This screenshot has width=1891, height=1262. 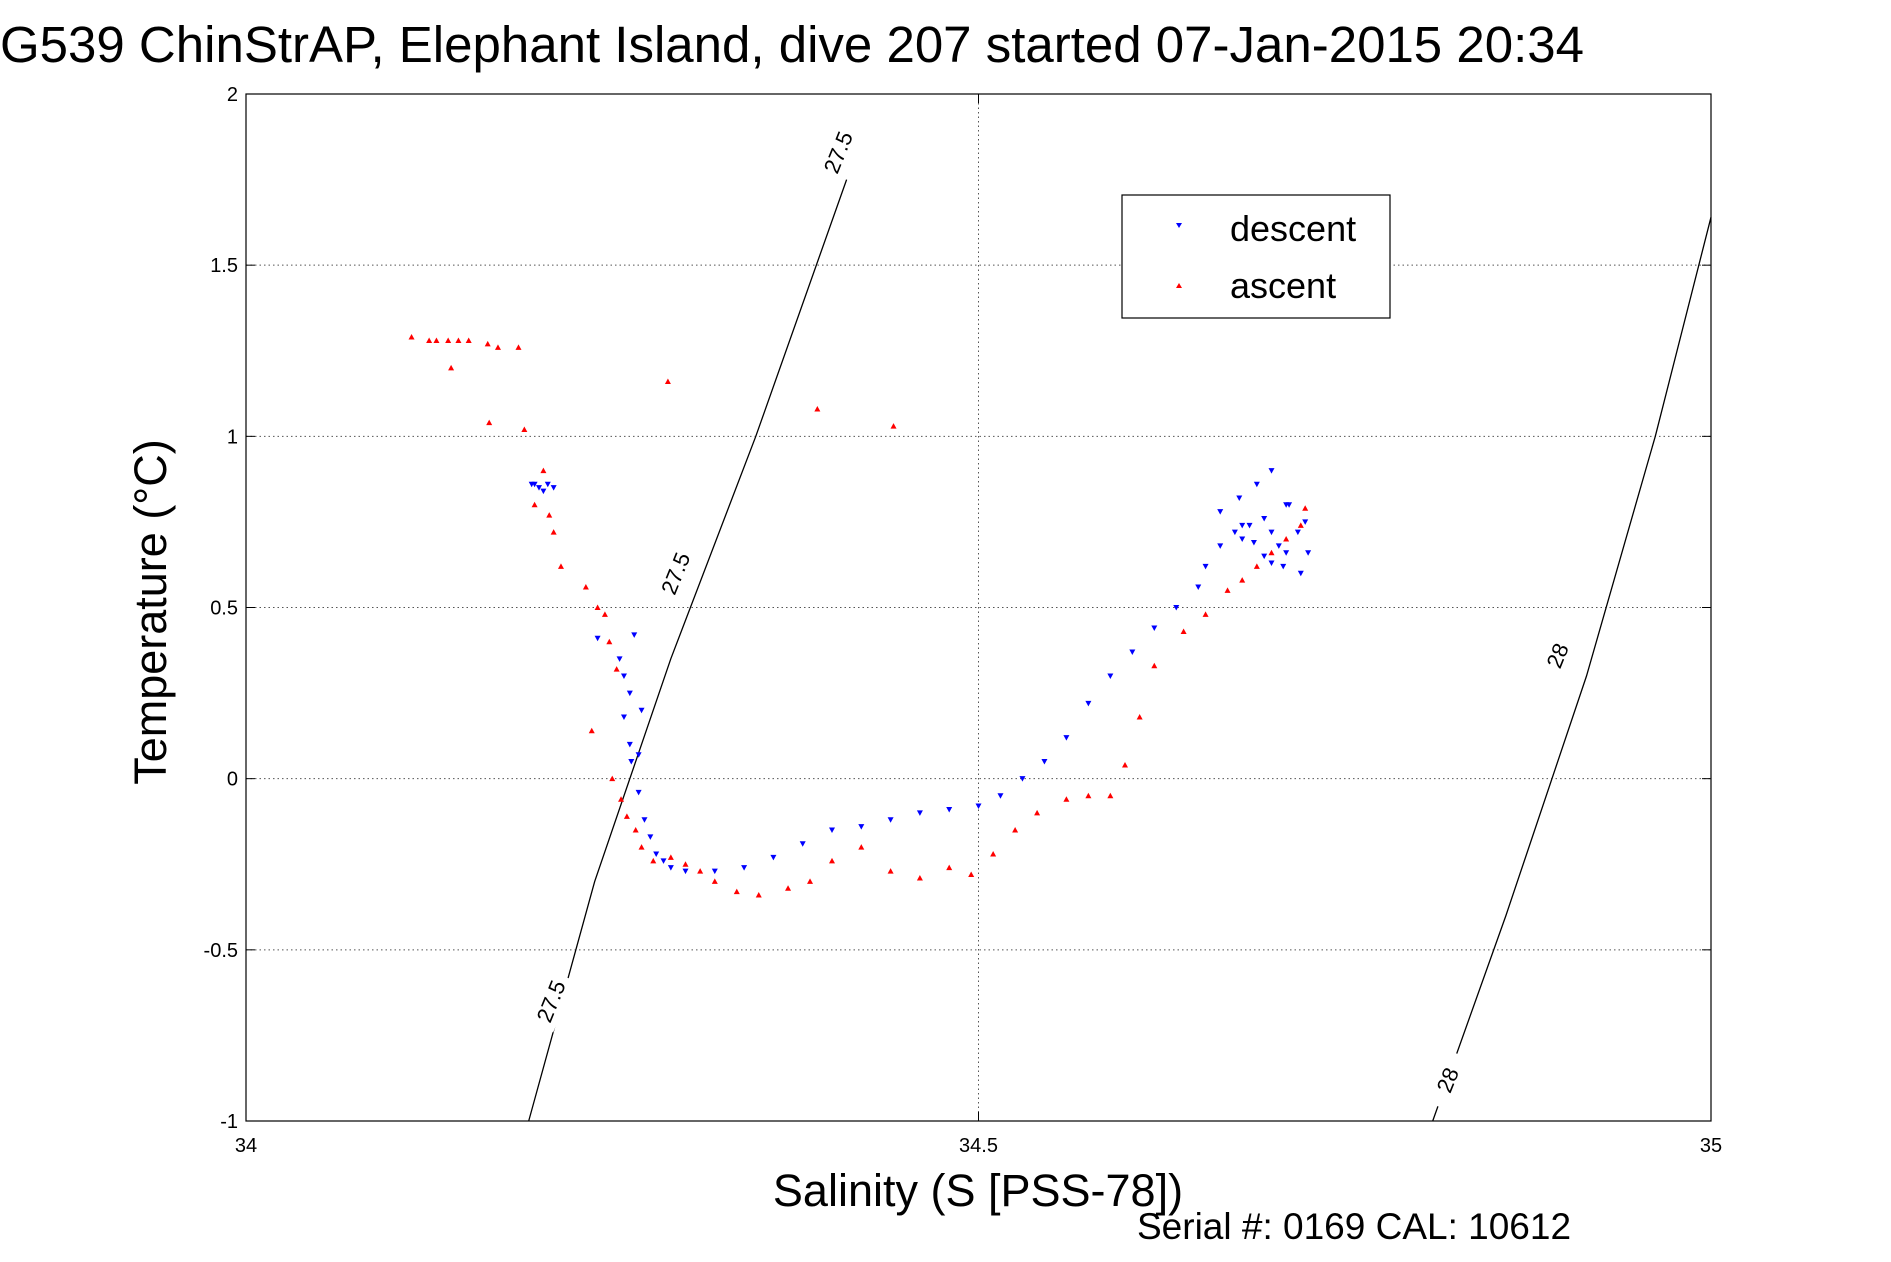 What do you see at coordinates (1283, 285) in the screenshot?
I see `legend-ascent-label: ascent` at bounding box center [1283, 285].